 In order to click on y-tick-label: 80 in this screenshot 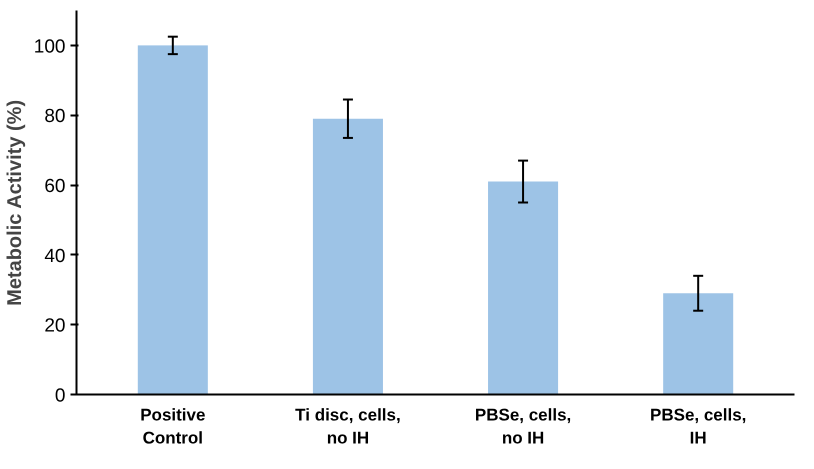, I will do `click(55, 117)`.